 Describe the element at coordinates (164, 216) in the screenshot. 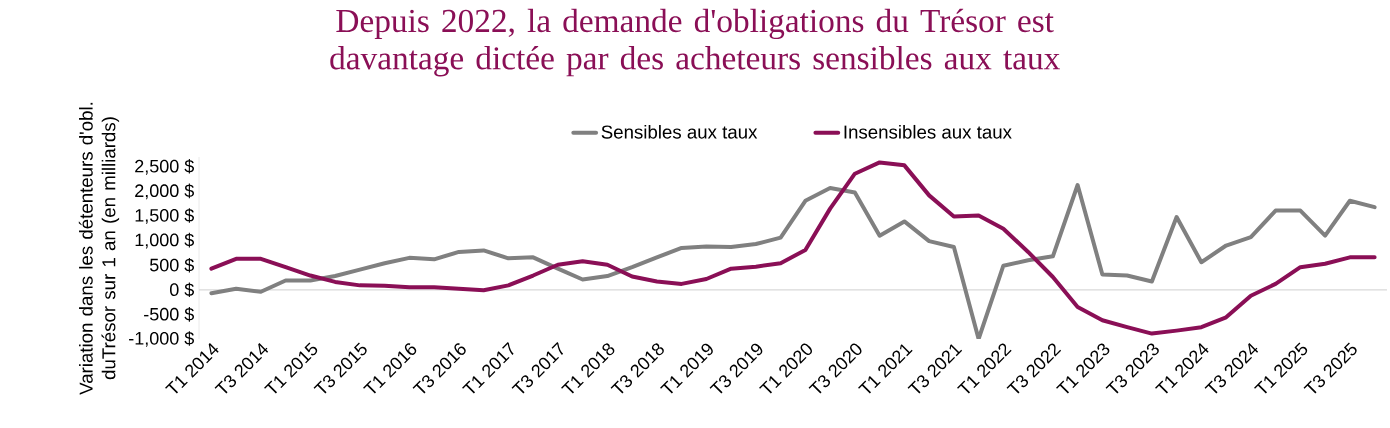

I see `y-tick-label: 1,500 $` at that location.